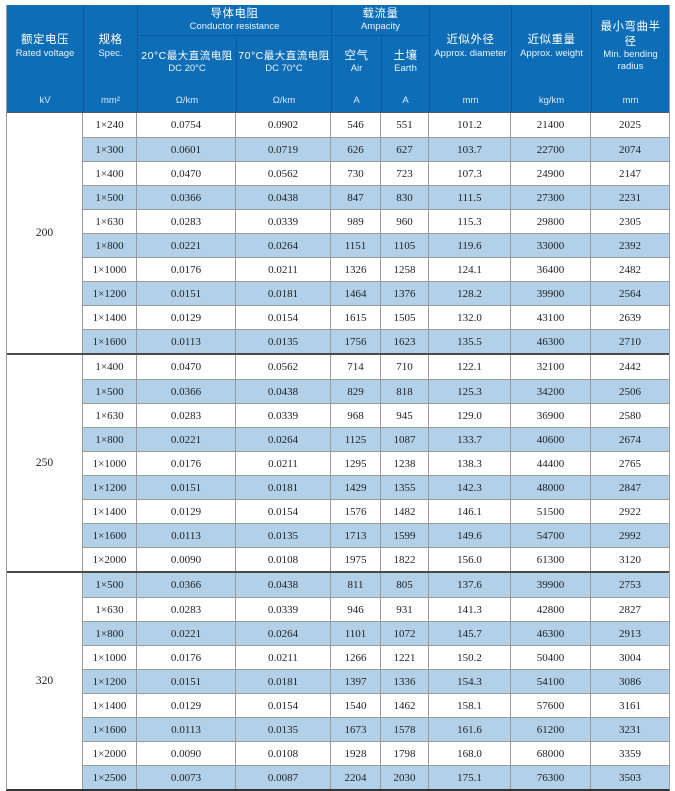 The width and height of the screenshot is (675, 791). What do you see at coordinates (110, 40) in the screenshot?
I see `header-spec-zh: 规格` at bounding box center [110, 40].